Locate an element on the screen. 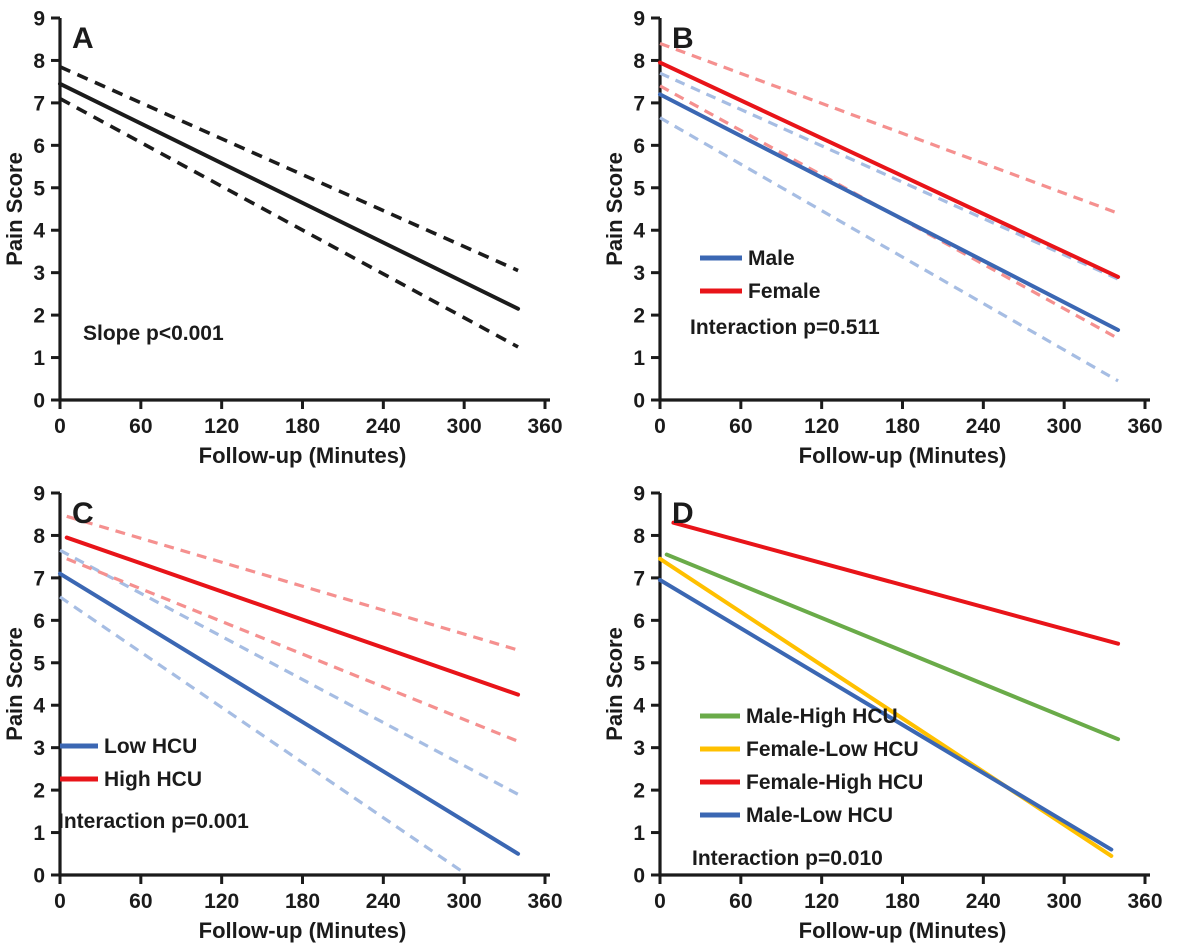 The width and height of the screenshot is (1200, 949). panel-letter: C is located at coordinates (83, 513).